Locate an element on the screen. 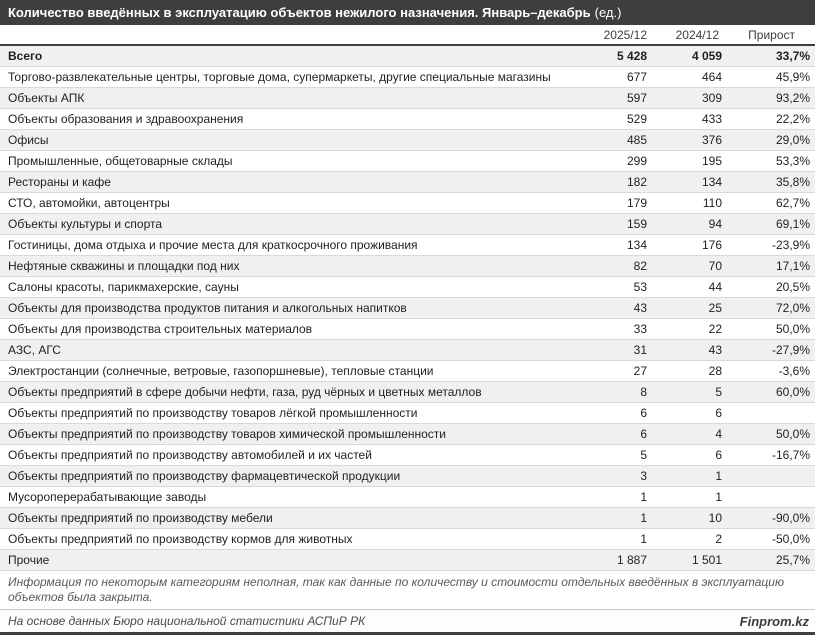 This screenshot has width=815, height=635. row-value-2024: 176 is located at coordinates (711, 245).